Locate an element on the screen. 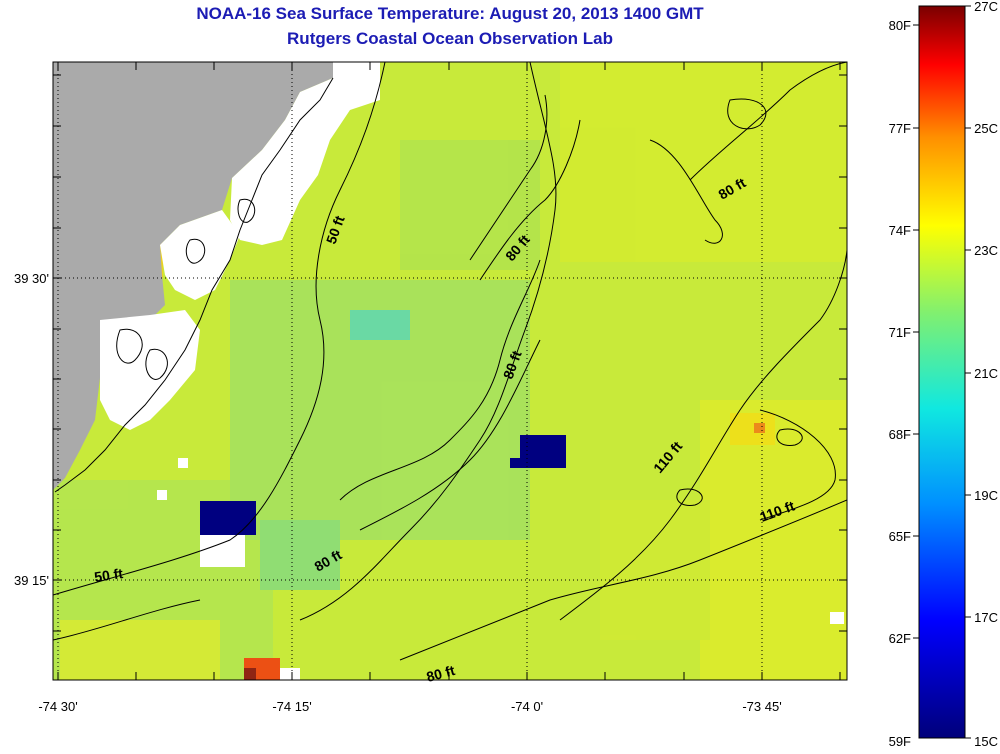 The height and width of the screenshot is (754, 1000). colorbar-f-label: 62F is located at coordinates (900, 638).